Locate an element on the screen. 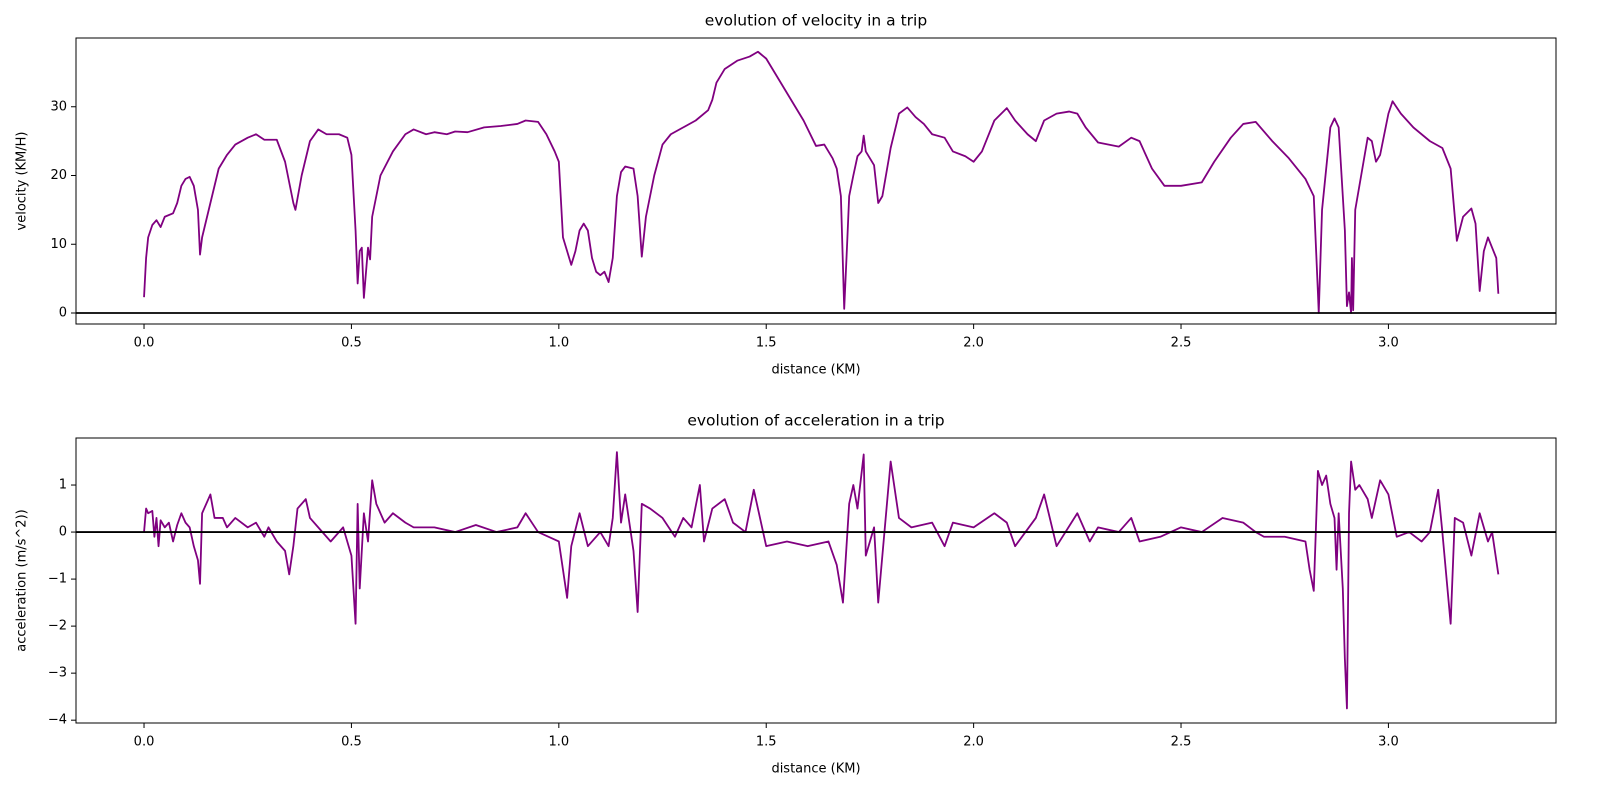 Image resolution: width=1601 pixels, height=809 pixels. y-axis-label: acceleration (m/s^2)) is located at coordinates (22, 580).